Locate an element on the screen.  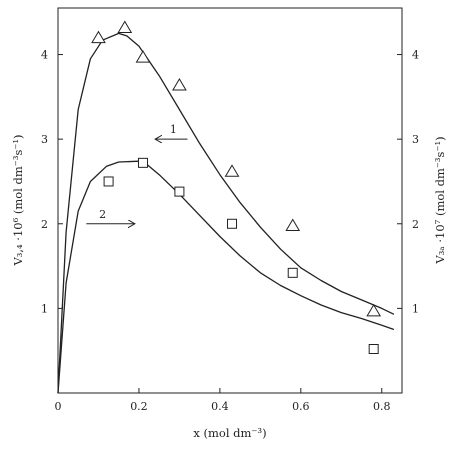
y-axis-right-ticks: 1 2 3 4 is located at coordinates (408, 182).